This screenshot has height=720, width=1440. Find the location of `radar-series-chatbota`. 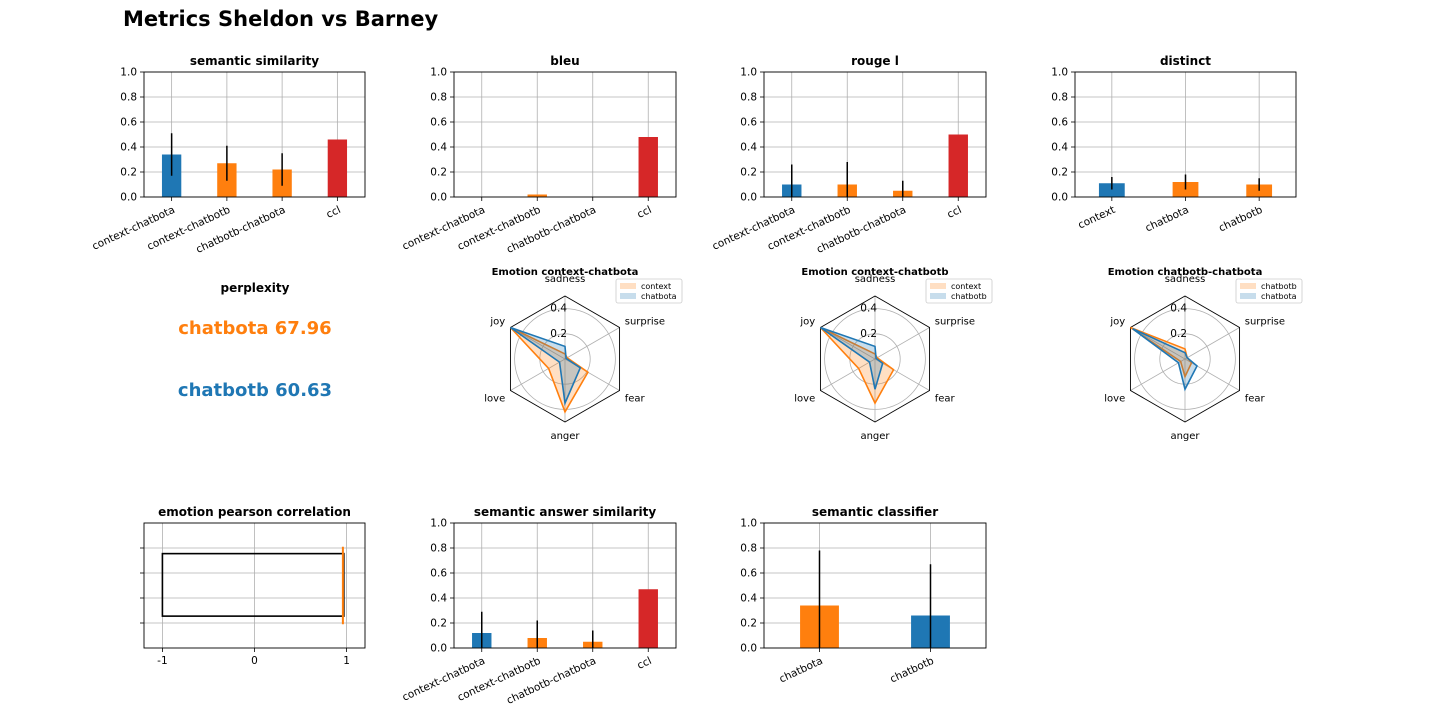

radar-series-chatbota is located at coordinates (545, 366).